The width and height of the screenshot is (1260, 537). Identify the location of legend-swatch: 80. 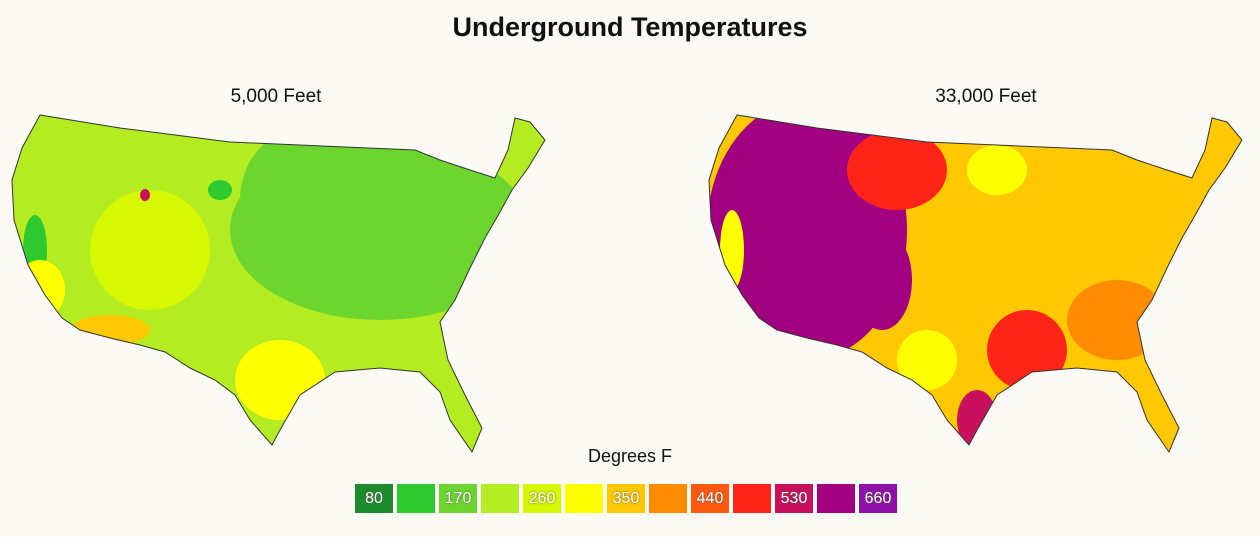
(374, 498).